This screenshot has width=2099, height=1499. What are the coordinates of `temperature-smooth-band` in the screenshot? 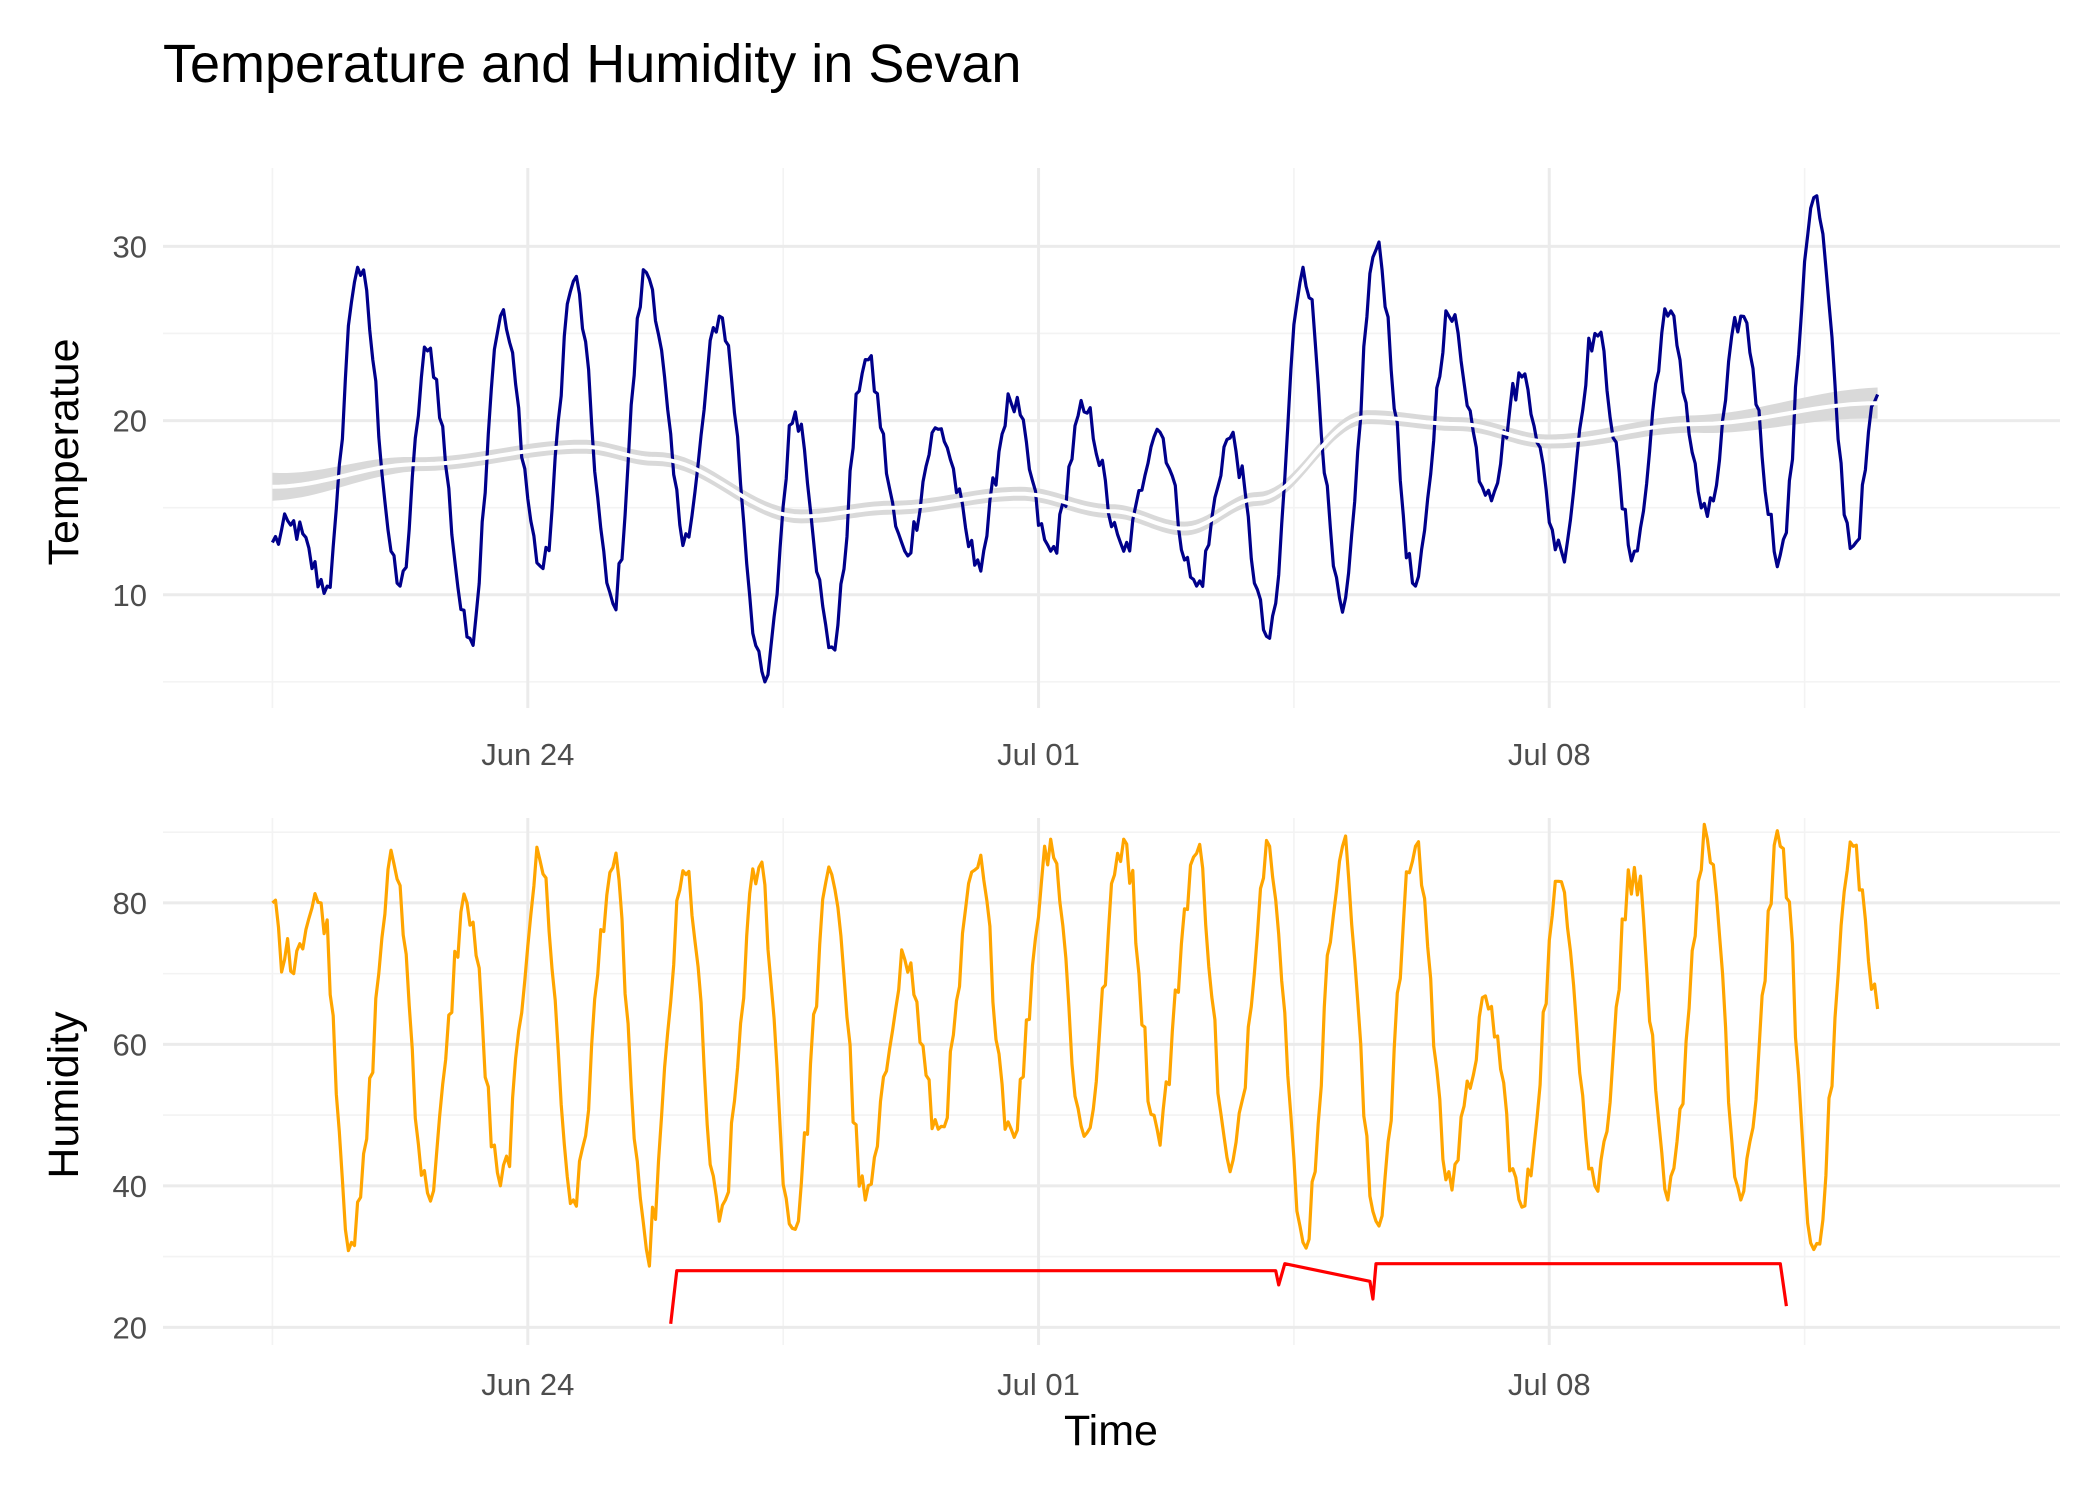 It's located at (1075, 461).